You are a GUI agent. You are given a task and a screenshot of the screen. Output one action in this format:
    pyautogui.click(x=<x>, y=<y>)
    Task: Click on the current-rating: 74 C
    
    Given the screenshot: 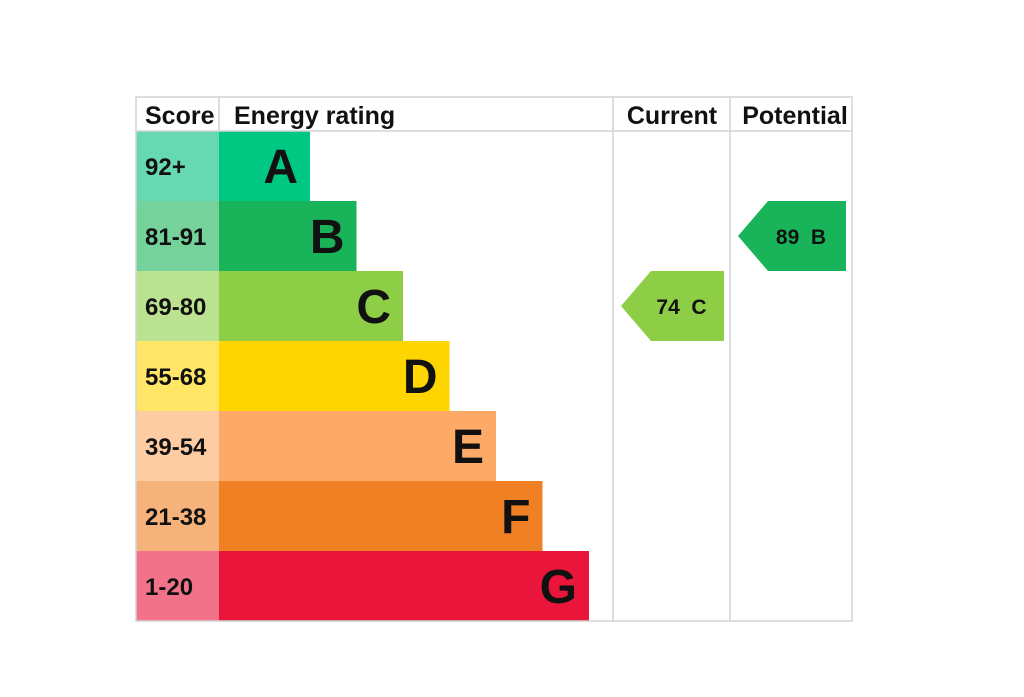 What is the action you would take?
    pyautogui.click(x=672, y=306)
    